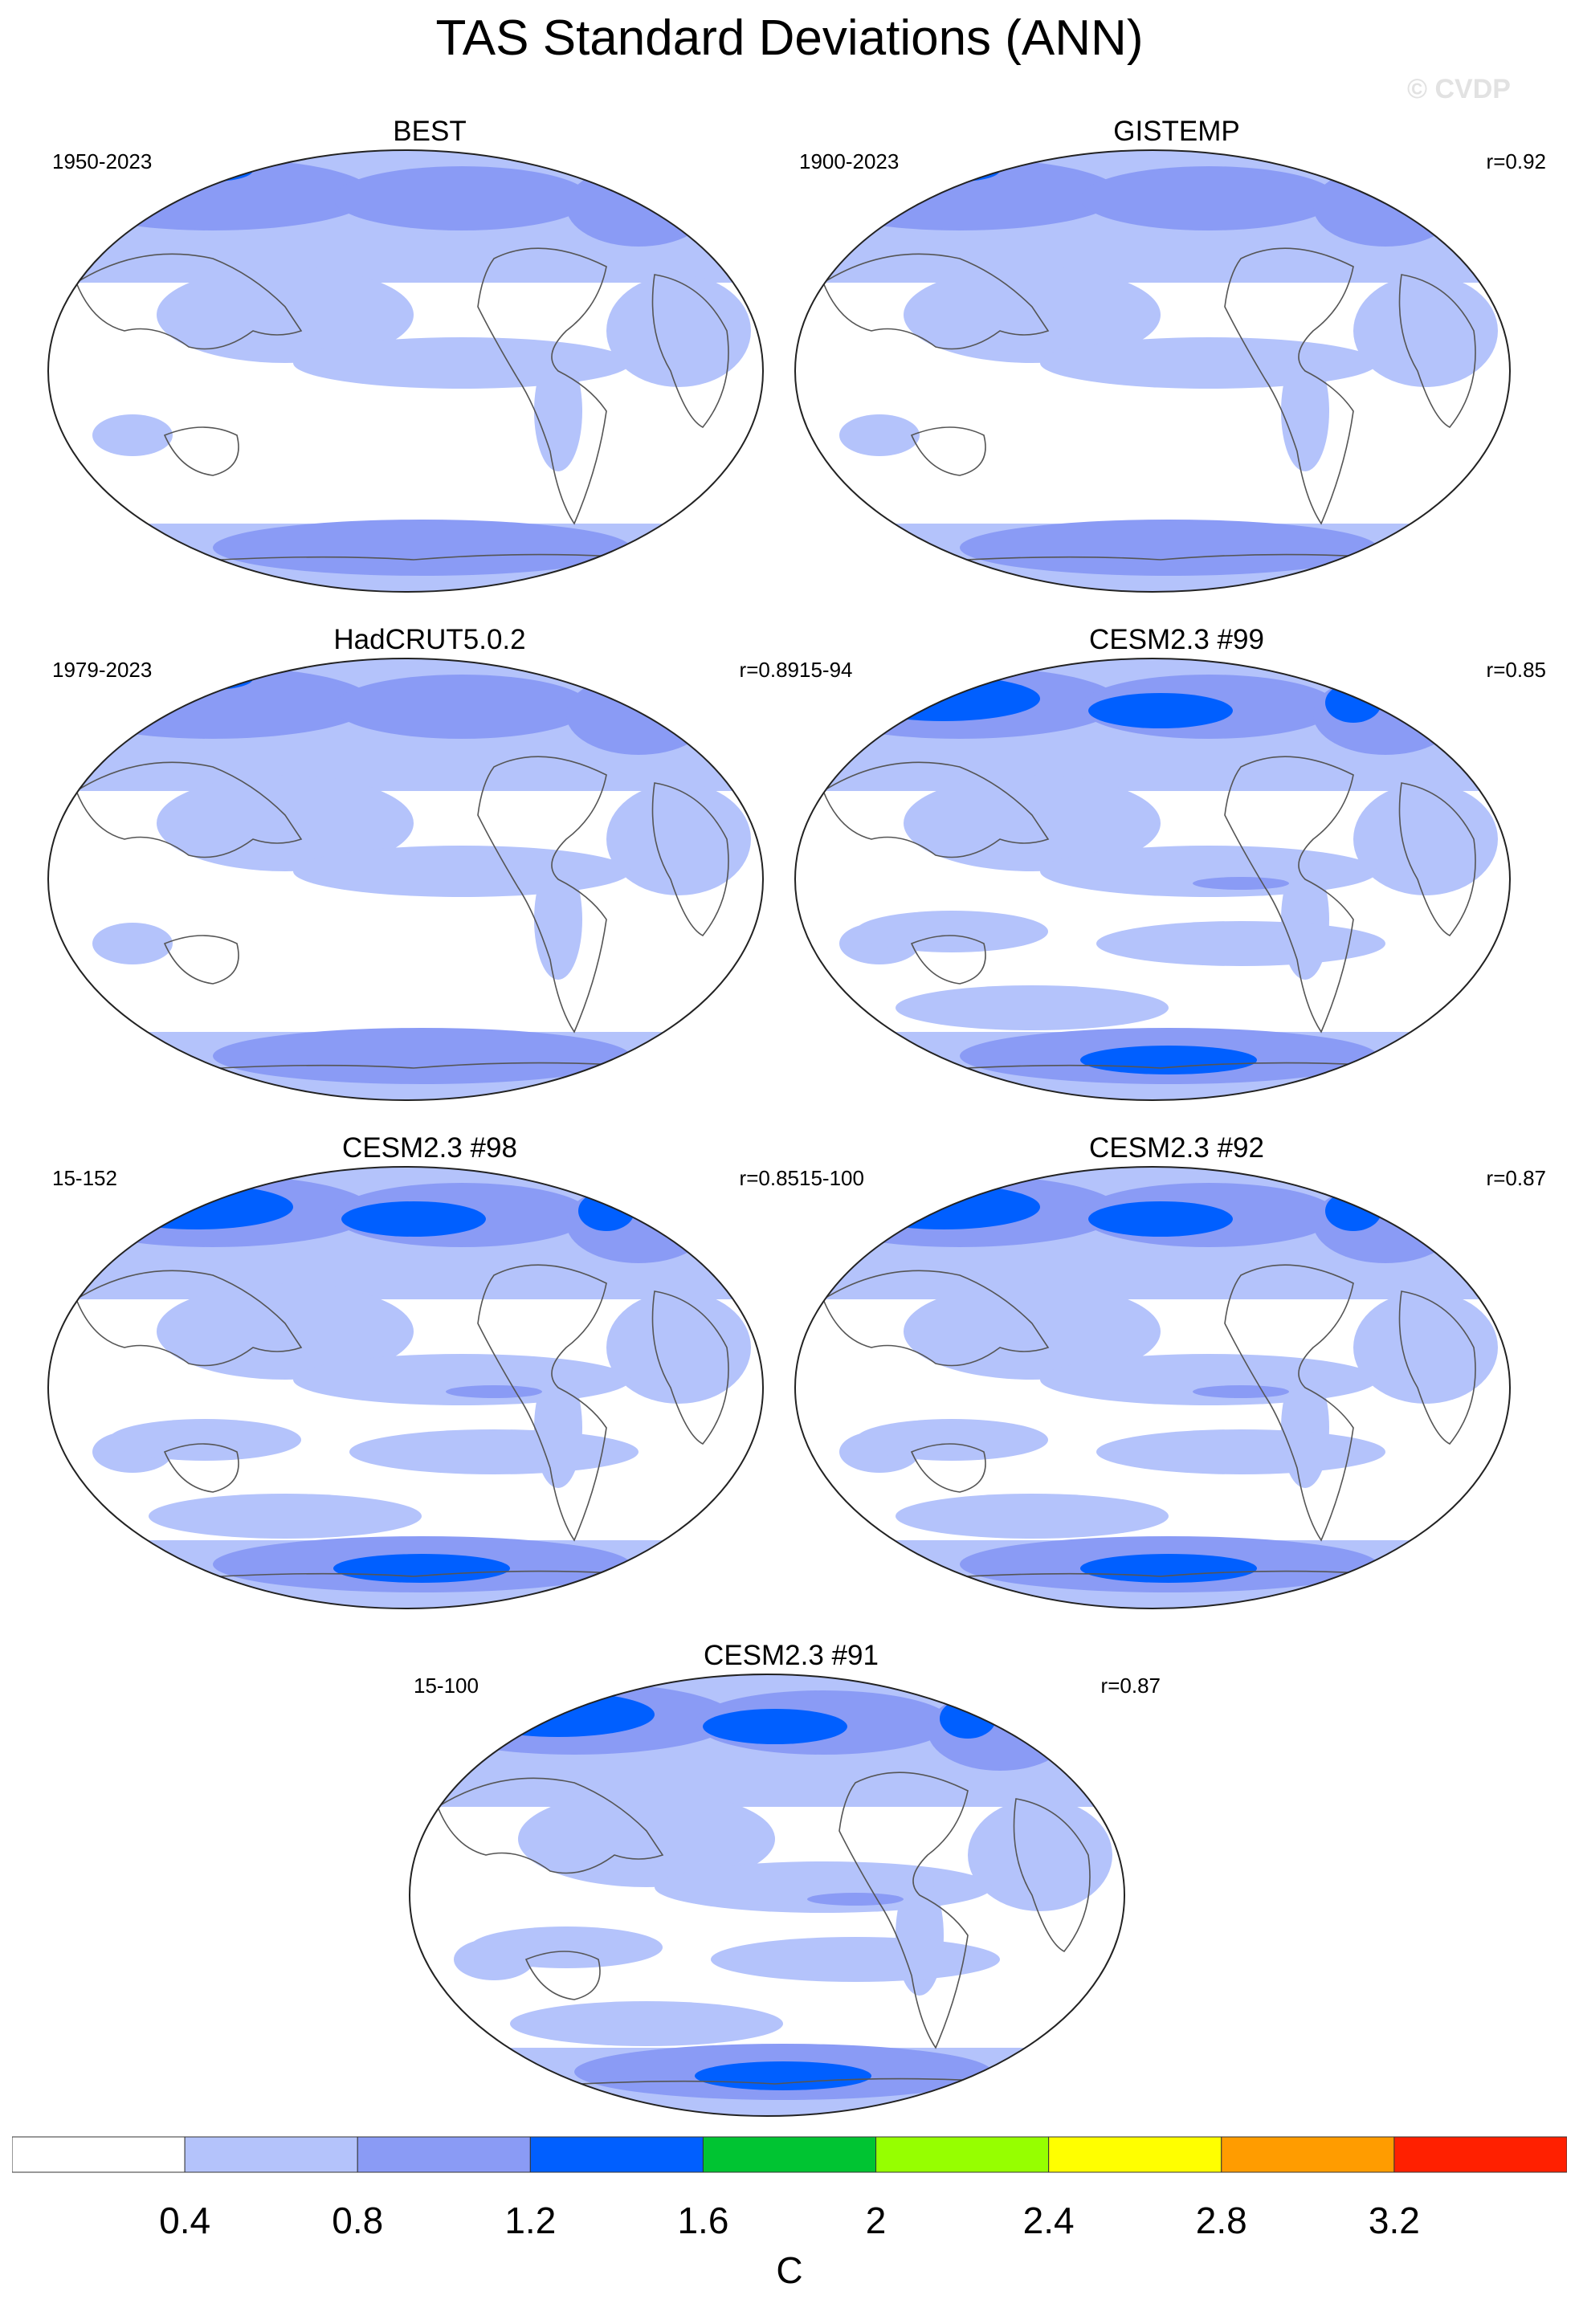  Describe the element at coordinates (1516, 161) in the screenshot. I see `panel-correlation: r=0.92` at that location.